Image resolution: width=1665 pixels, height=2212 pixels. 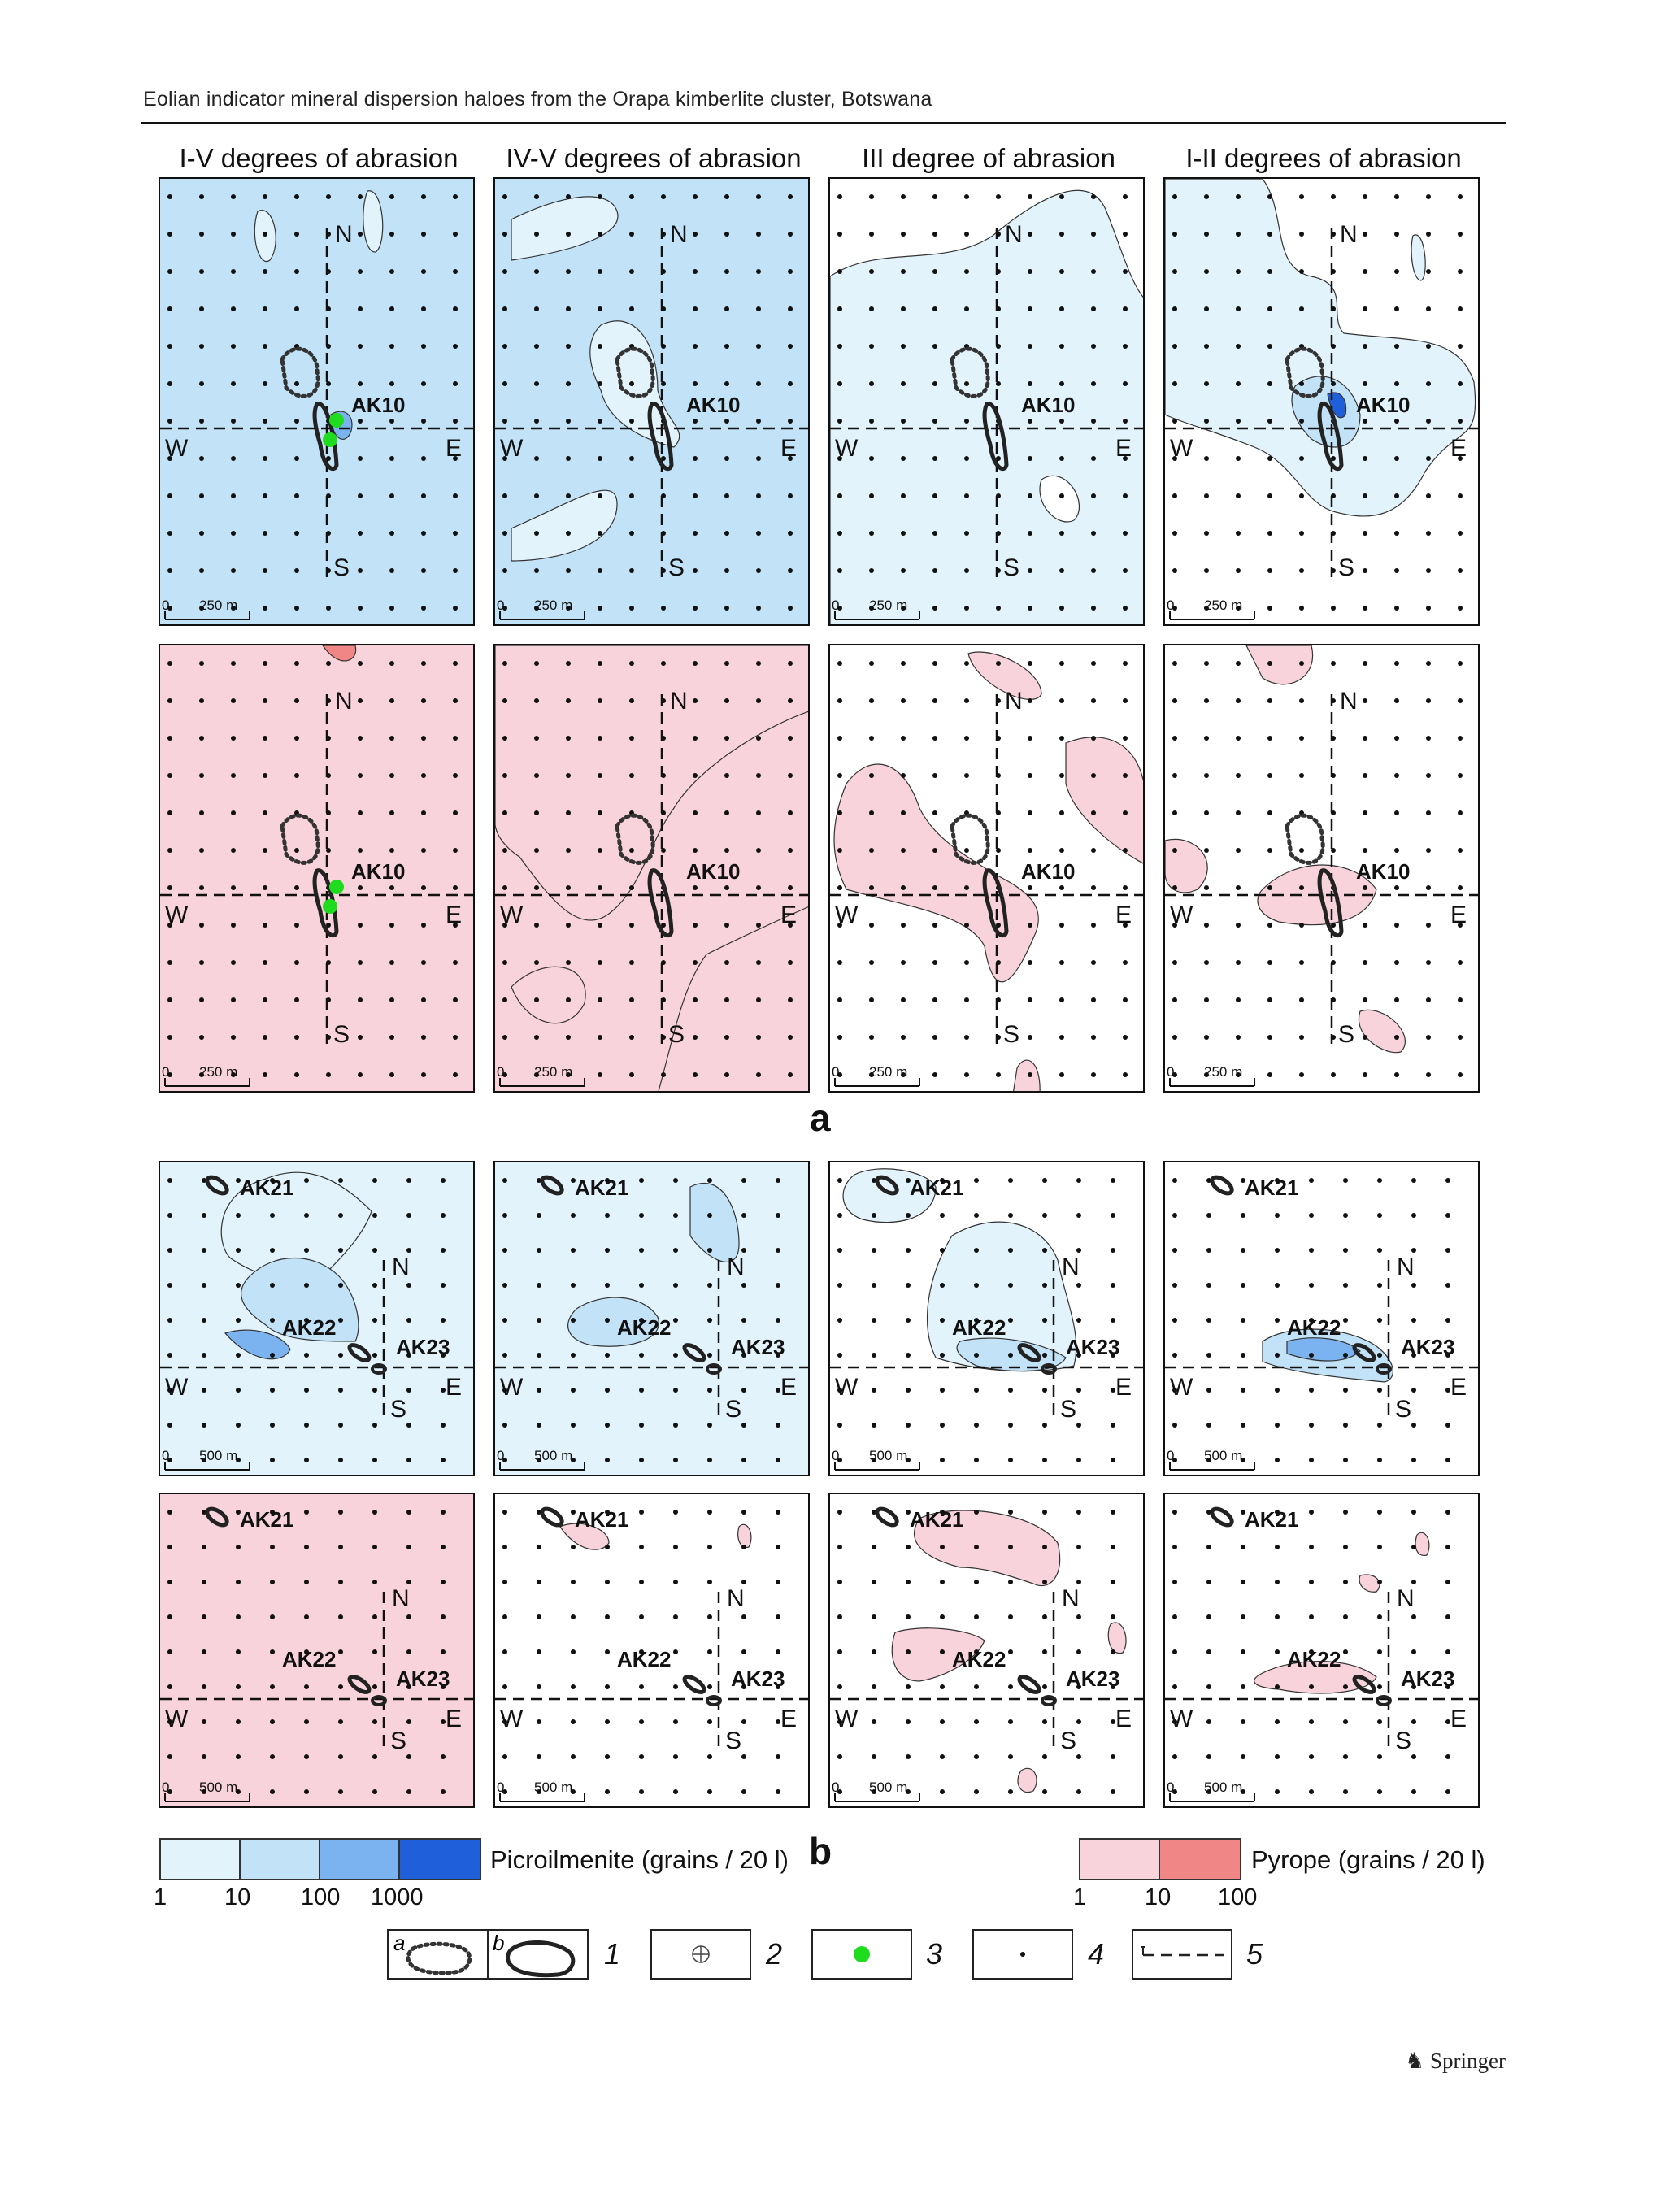 What do you see at coordinates (218, 605) in the screenshot?
I see `scale-length-label: 250 m` at bounding box center [218, 605].